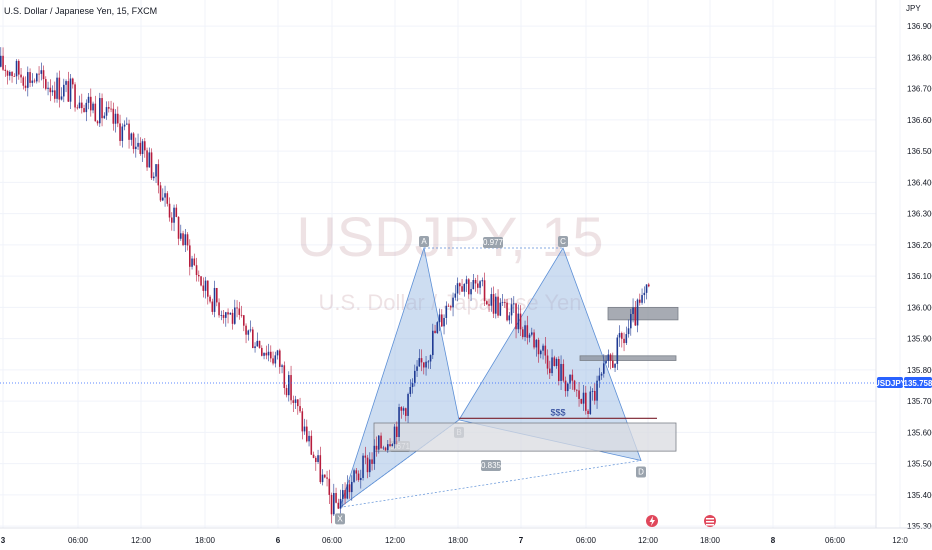  What do you see at coordinates (80, 11) in the screenshot?
I see `chart-title: U.S. Dollar / Japanese Yen, 15, FXCM` at bounding box center [80, 11].